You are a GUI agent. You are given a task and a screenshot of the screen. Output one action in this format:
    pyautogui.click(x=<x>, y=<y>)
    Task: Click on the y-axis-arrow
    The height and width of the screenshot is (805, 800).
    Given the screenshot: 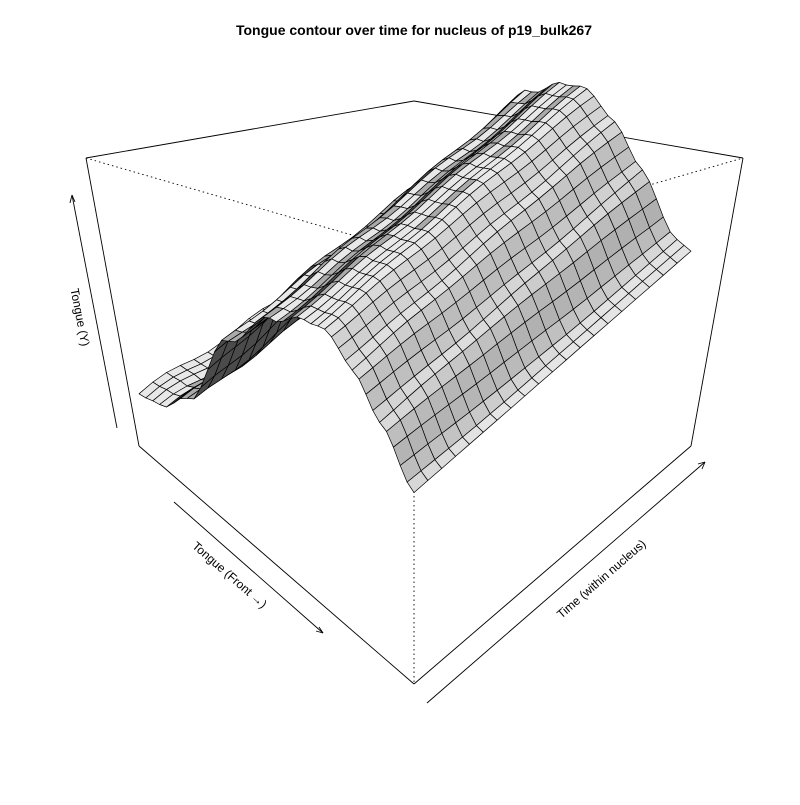 What is the action you would take?
    pyautogui.click(x=566, y=582)
    